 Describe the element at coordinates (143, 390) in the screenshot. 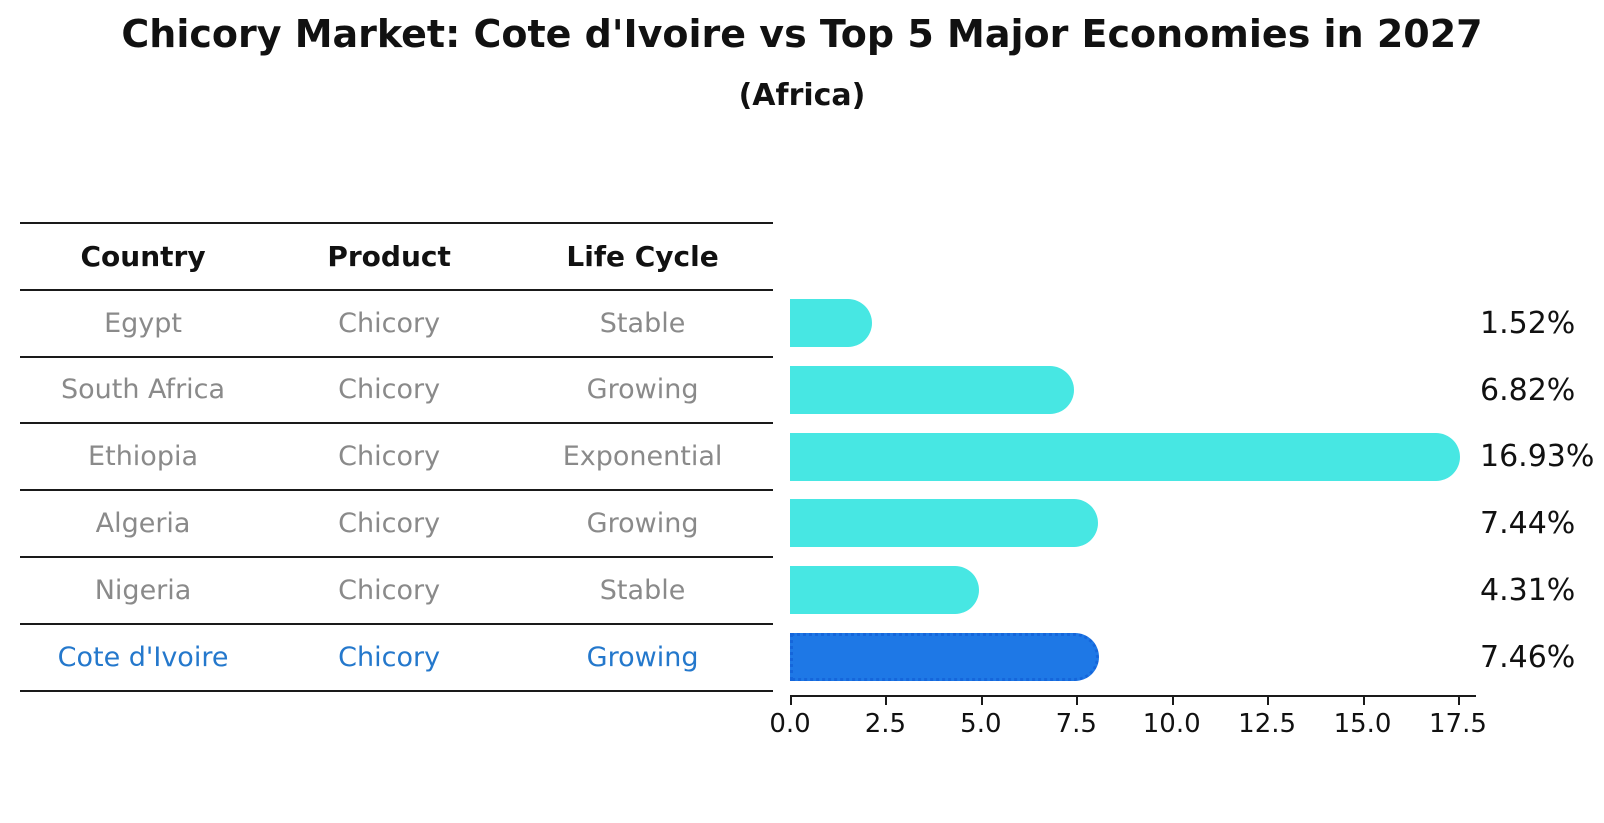

I see `country-cell: South Africa` at that location.